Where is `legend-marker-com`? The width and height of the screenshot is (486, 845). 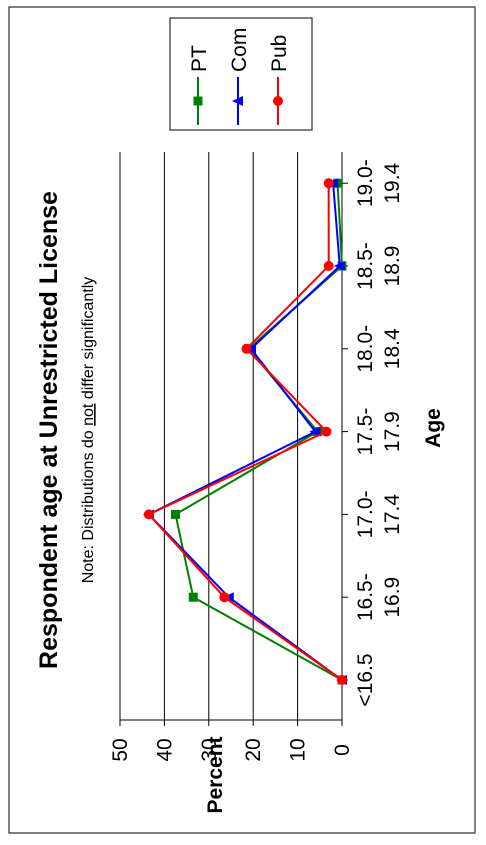
legend-marker-com is located at coordinates (237, 101).